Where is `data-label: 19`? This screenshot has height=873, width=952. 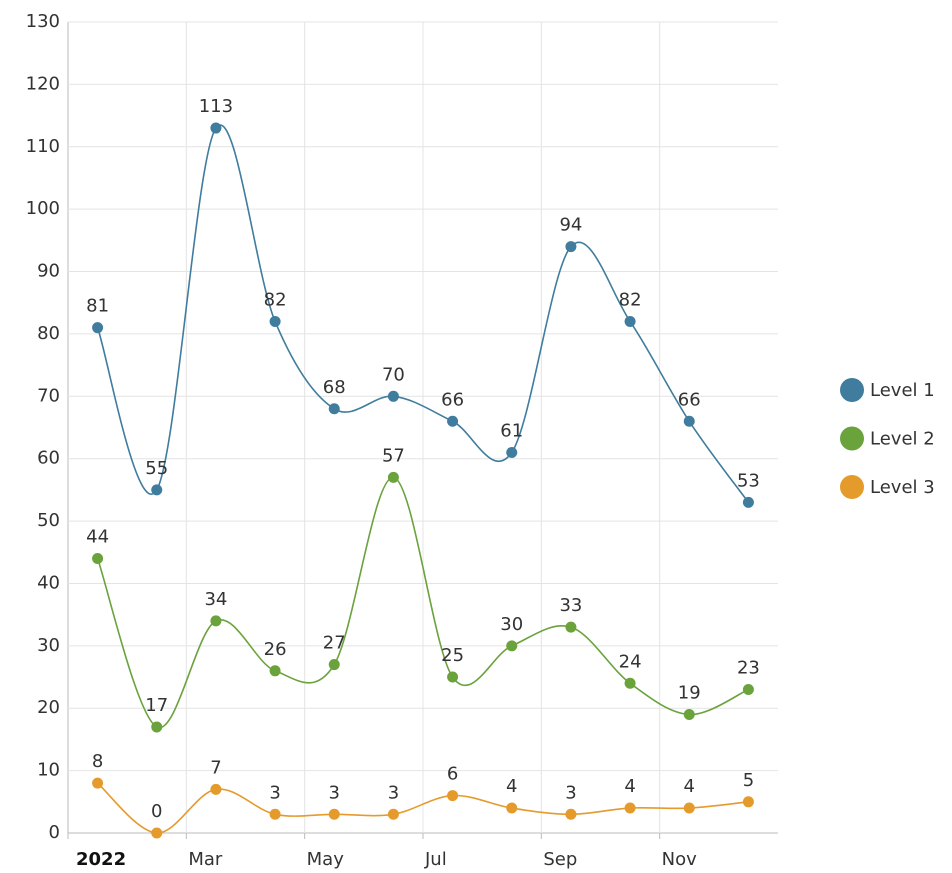 data-label: 19 is located at coordinates (689, 692).